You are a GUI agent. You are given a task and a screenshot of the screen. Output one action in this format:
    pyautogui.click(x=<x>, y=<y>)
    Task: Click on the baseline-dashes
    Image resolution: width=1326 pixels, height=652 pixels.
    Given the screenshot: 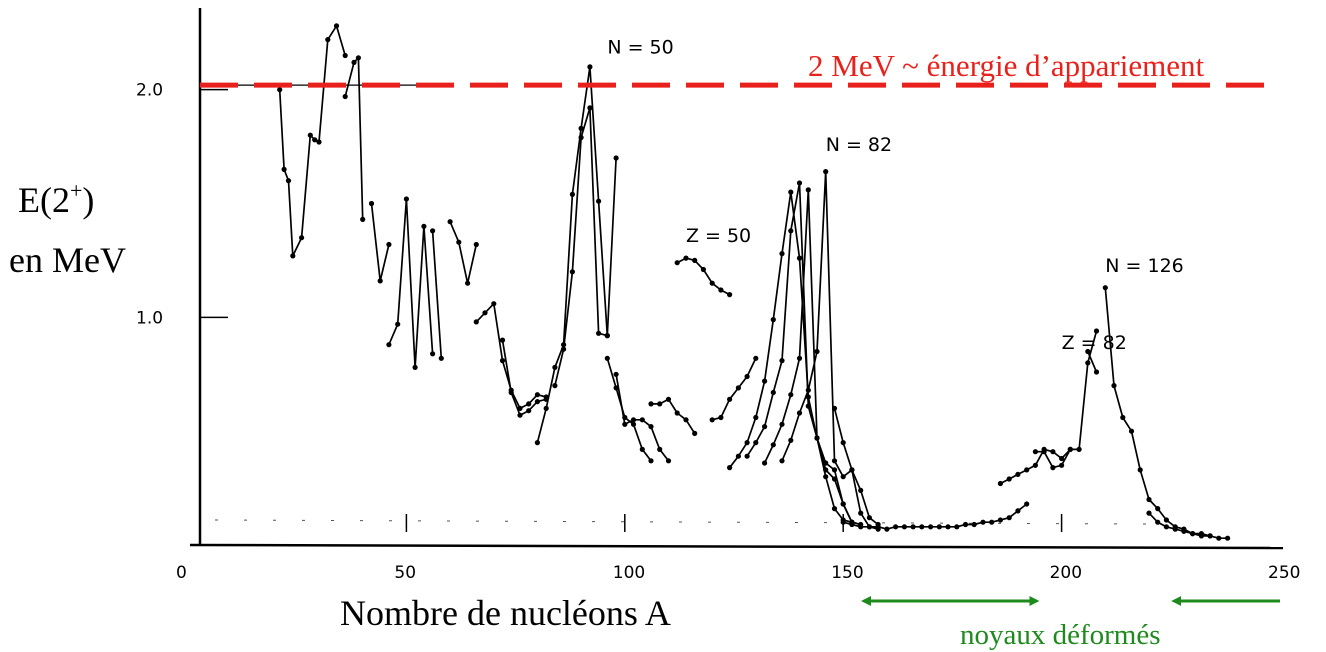 What is the action you would take?
    pyautogui.click(x=682, y=522)
    